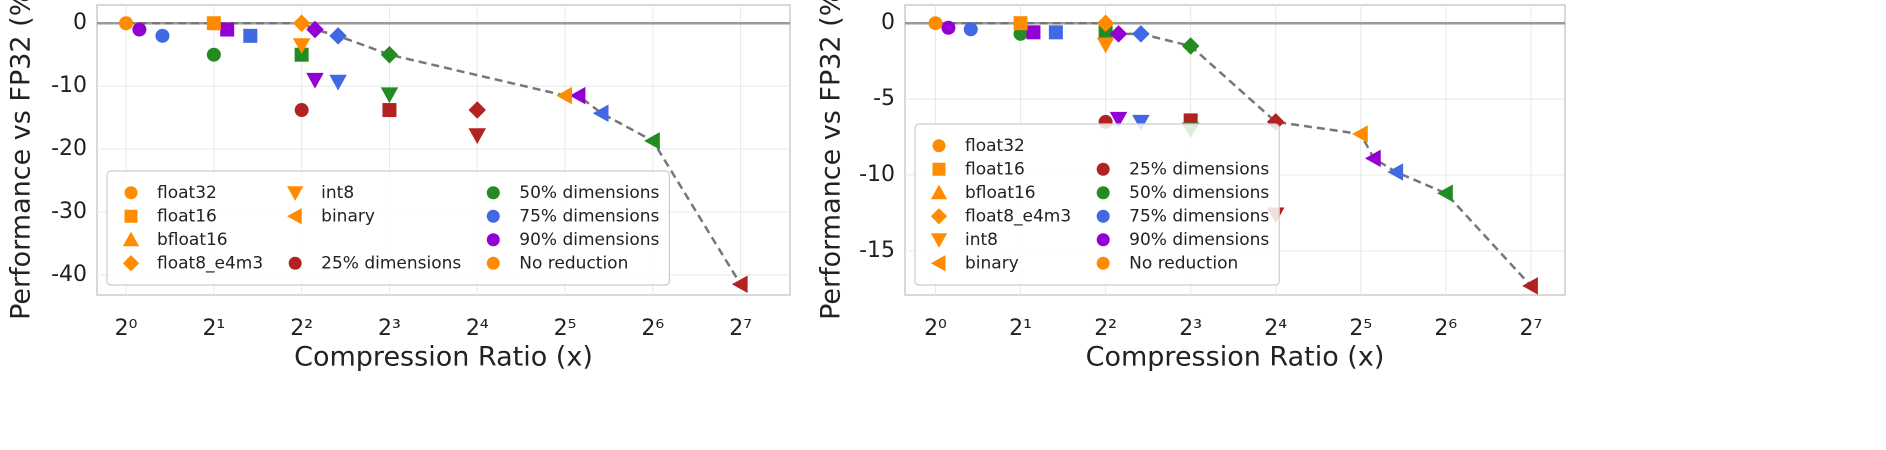 This screenshot has width=1886, height=450. I want to click on legend-label: float8_e4m3, so click(210, 263).